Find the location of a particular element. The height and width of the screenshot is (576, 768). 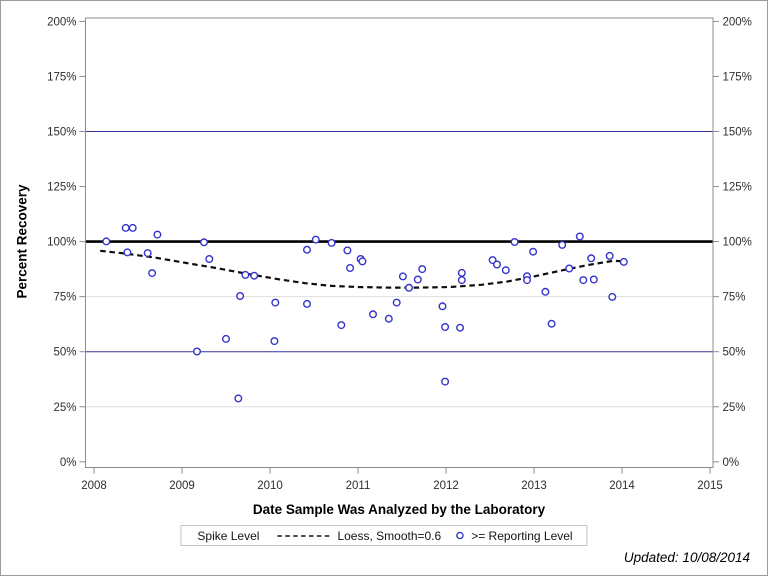

x-tick-label: 2009 is located at coordinates (182, 486).